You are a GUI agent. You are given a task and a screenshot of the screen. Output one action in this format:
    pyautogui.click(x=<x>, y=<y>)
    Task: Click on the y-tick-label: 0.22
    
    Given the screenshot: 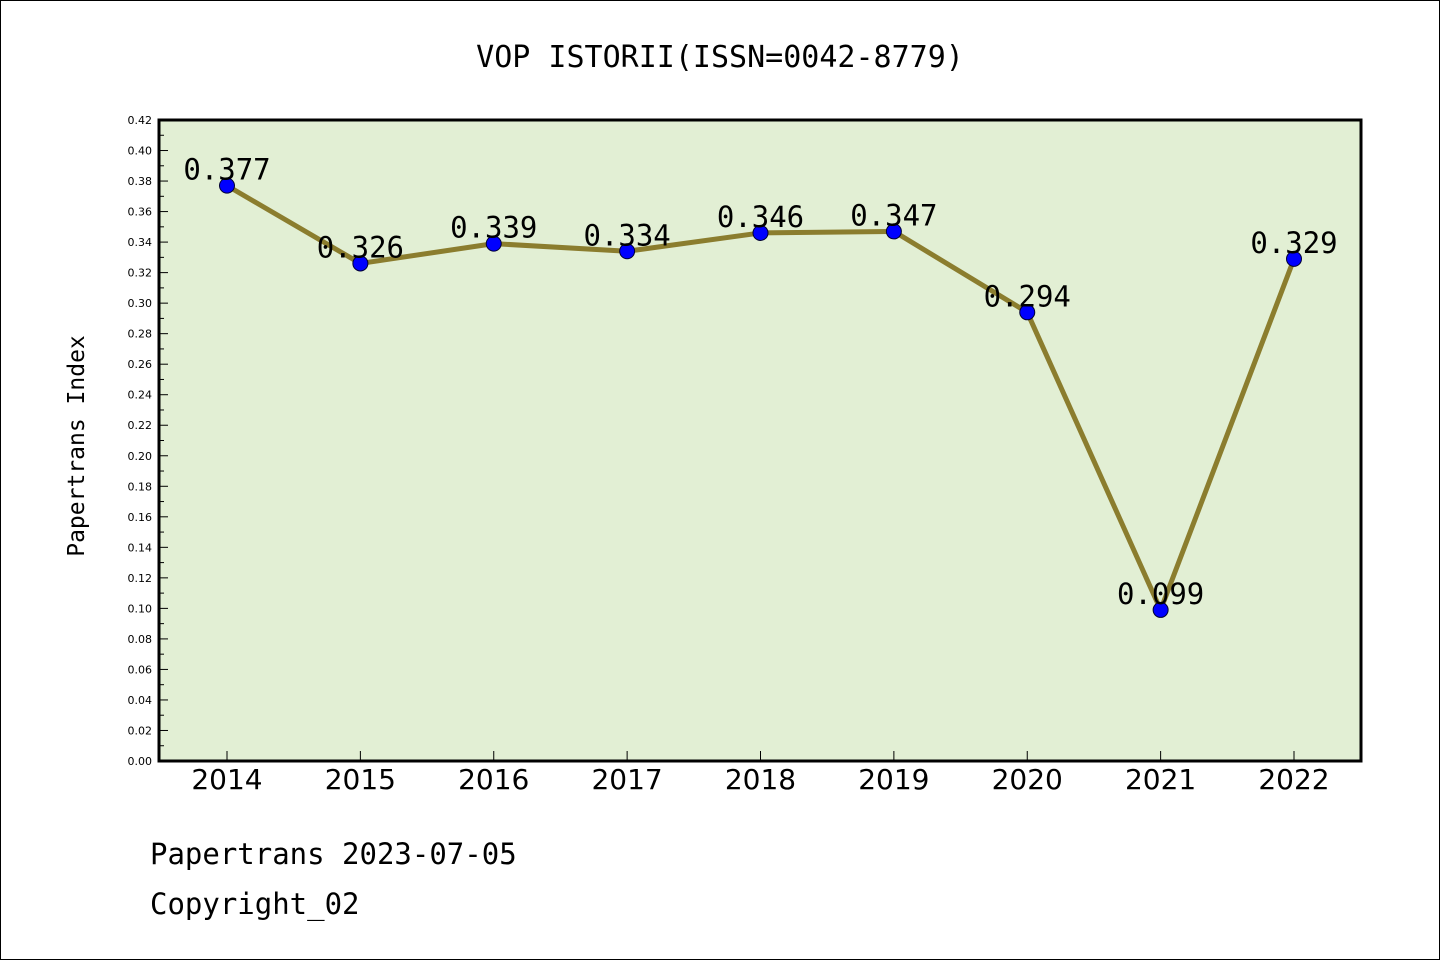 What is the action you would take?
    pyautogui.click(x=140, y=425)
    